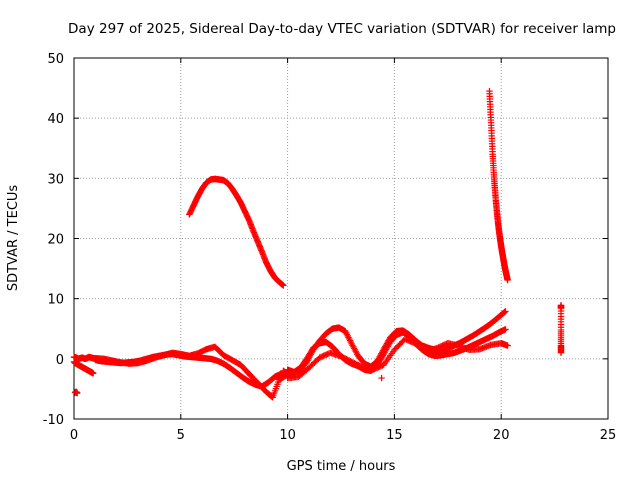 This screenshot has width=640, height=480. What do you see at coordinates (561, 329) in the screenshot?
I see `series-late-cluster` at bounding box center [561, 329].